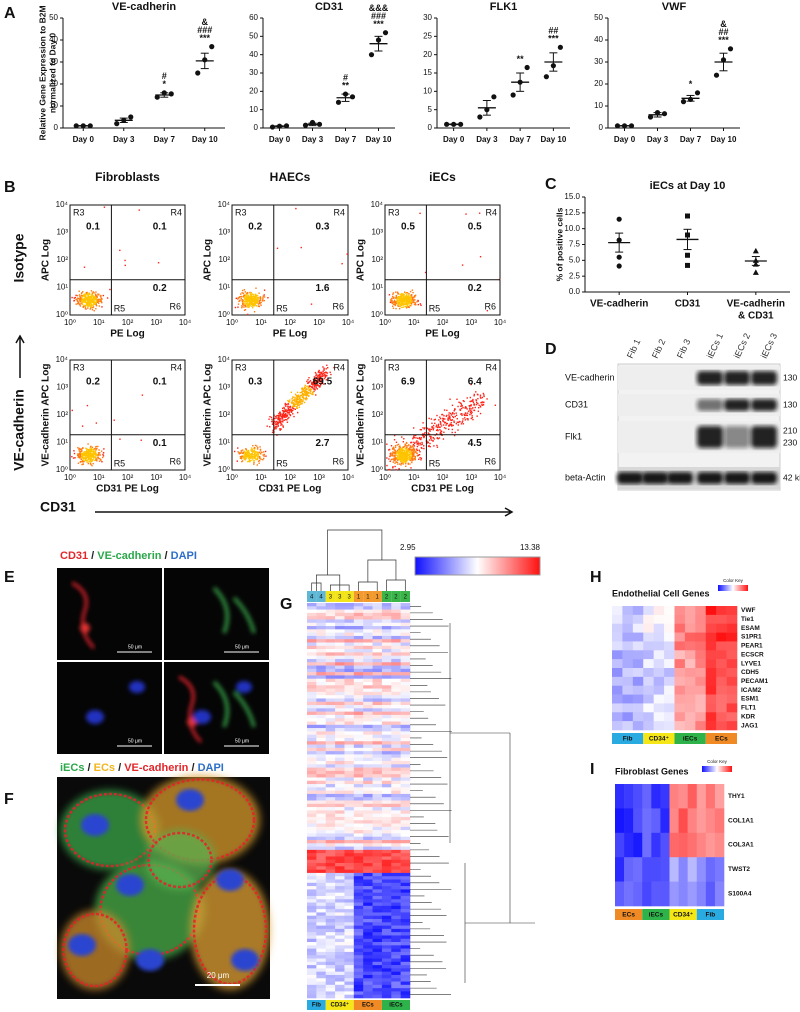  I want to click on y-tick-label: 10³, so click(224, 387).